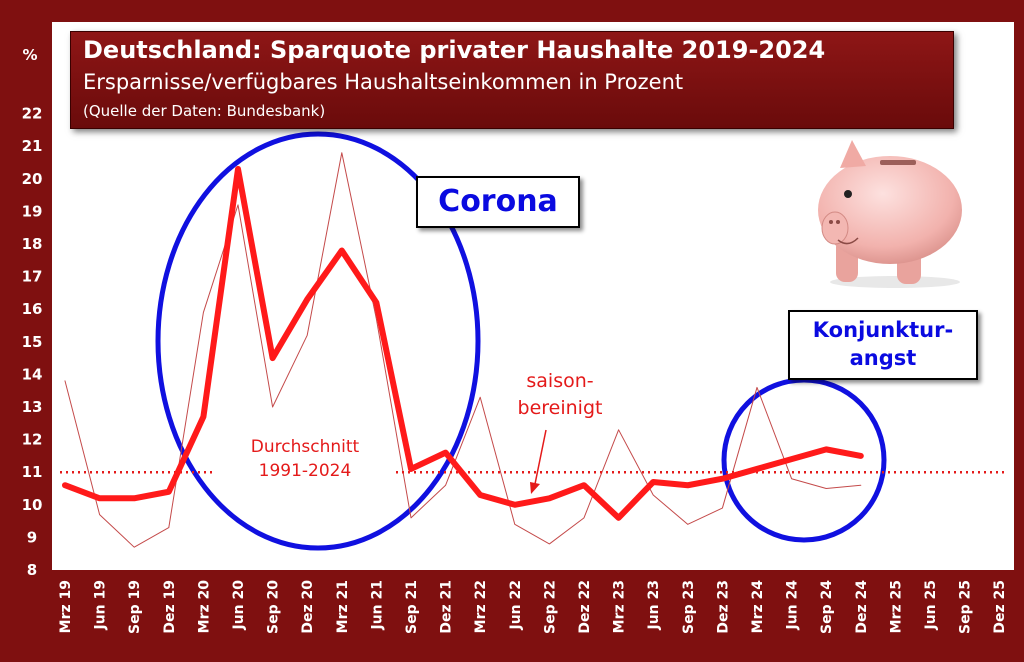 The image size is (1024, 662). Describe the element at coordinates (804, 460) in the screenshot. I see `konjunktur-ellipse` at that location.